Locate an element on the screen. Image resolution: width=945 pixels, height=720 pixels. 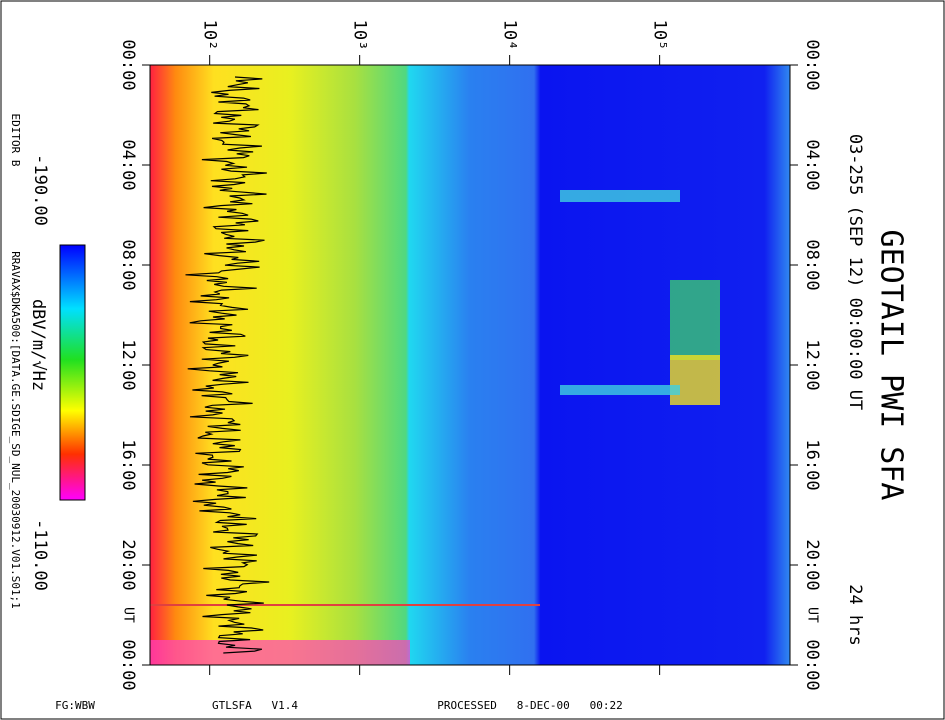
colorbar is located at coordinates (72, 372).